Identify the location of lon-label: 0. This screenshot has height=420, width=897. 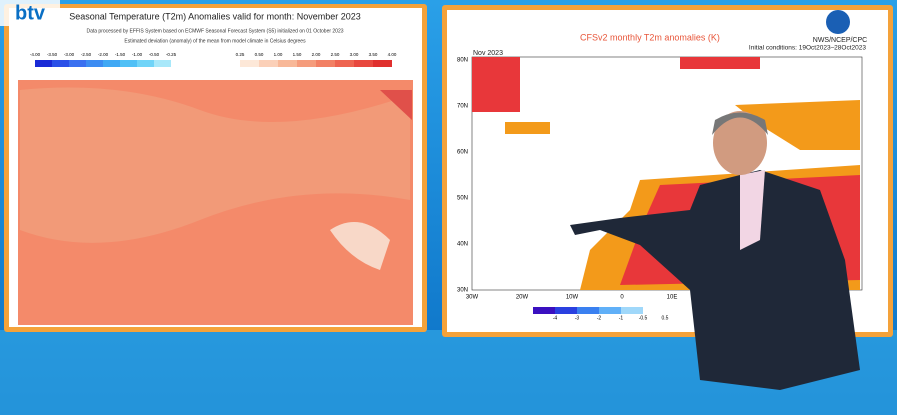
(622, 298).